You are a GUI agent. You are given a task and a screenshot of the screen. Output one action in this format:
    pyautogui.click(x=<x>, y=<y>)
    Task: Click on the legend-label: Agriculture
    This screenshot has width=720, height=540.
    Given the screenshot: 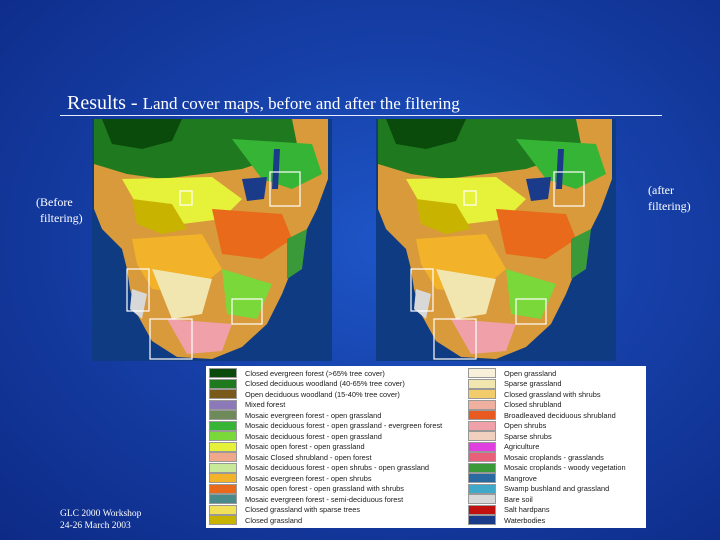 What is the action you would take?
    pyautogui.click(x=522, y=447)
    